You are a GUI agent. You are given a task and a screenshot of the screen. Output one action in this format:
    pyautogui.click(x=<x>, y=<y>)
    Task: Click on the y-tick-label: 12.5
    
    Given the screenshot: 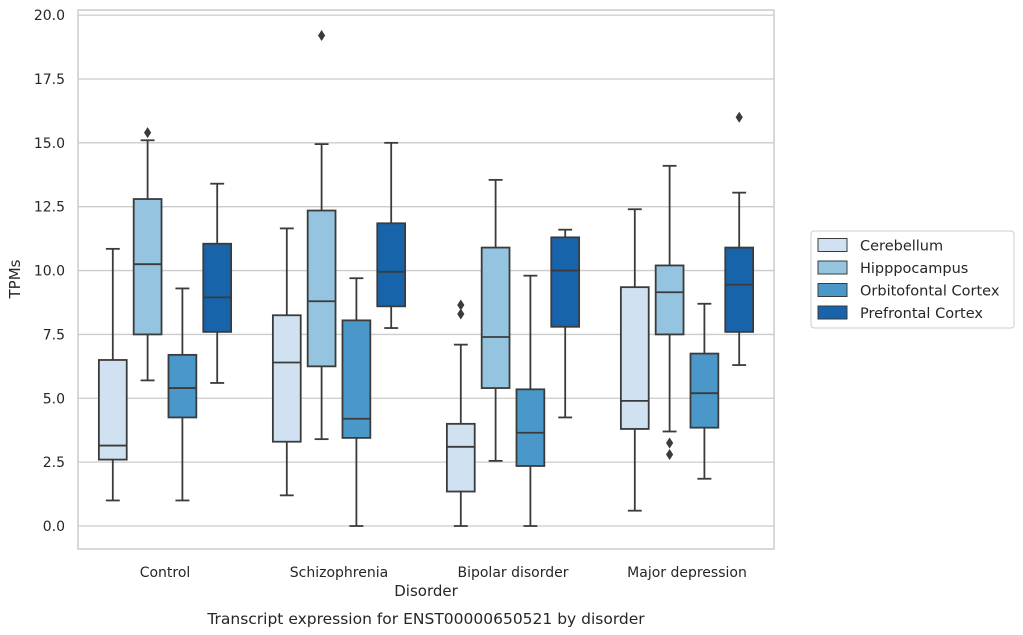 What is the action you would take?
    pyautogui.click(x=49, y=208)
    